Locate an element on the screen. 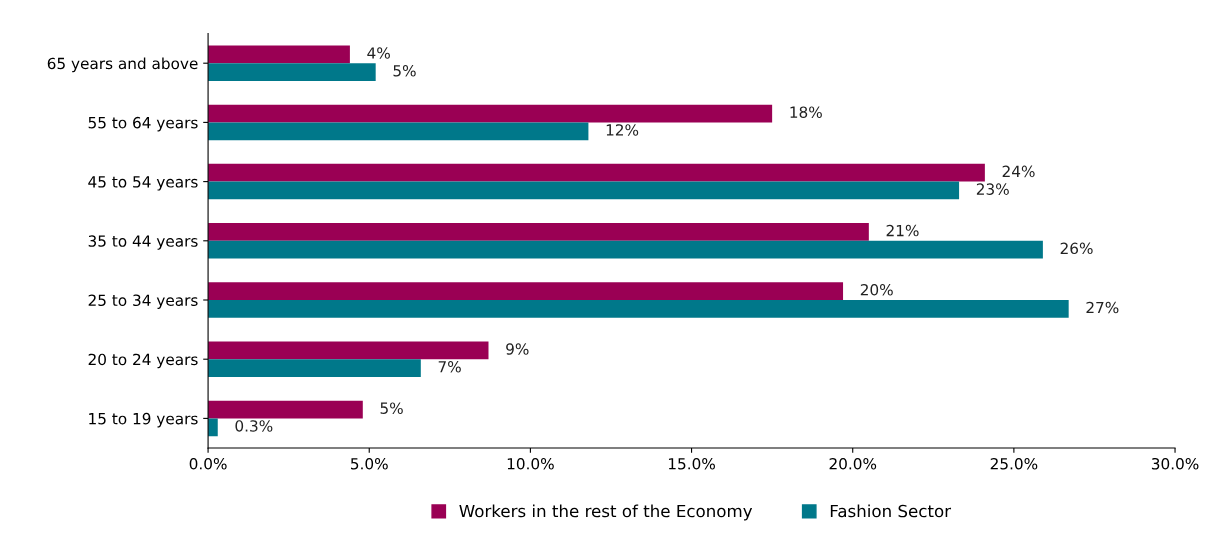 Image resolution: width=1224 pixels, height=560 pixels. data-label: 4% is located at coordinates (378, 53).